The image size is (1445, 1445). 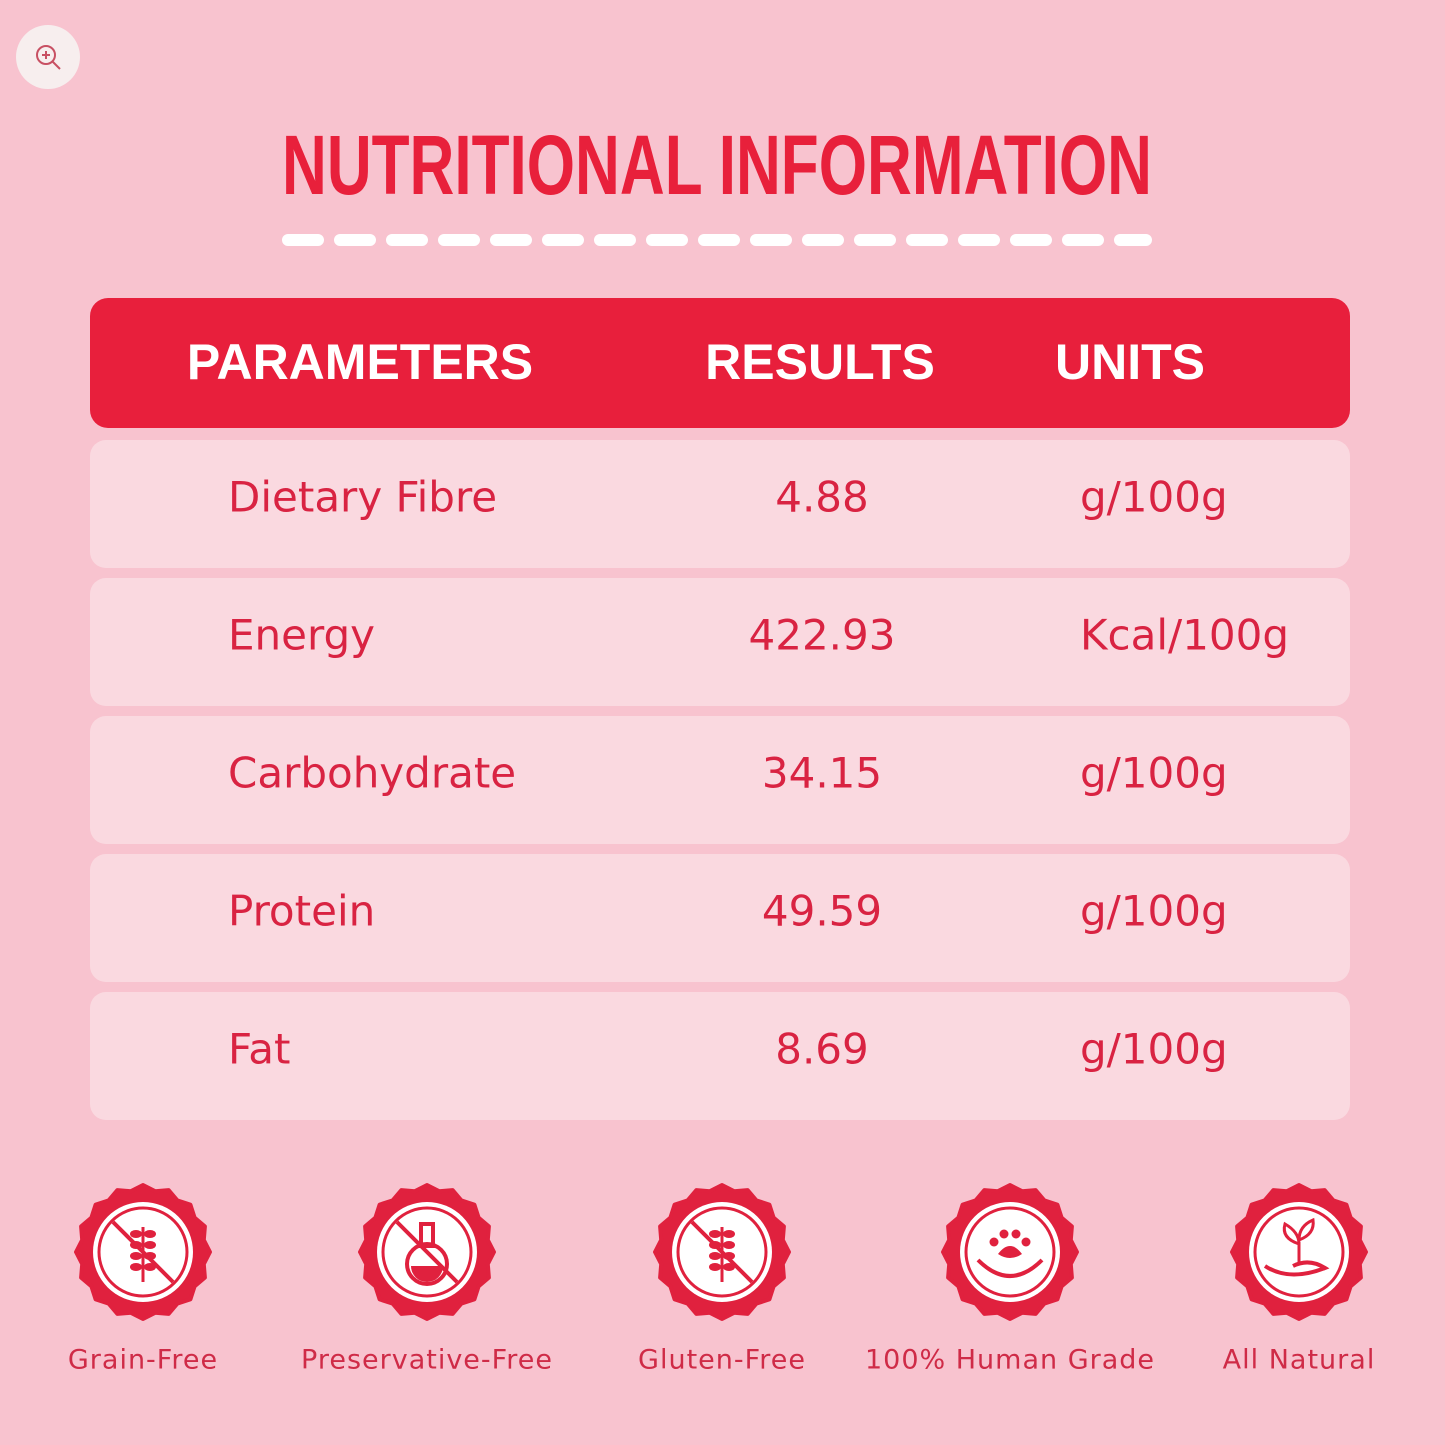 I want to click on zoom-handle, so click(x=56, y=65).